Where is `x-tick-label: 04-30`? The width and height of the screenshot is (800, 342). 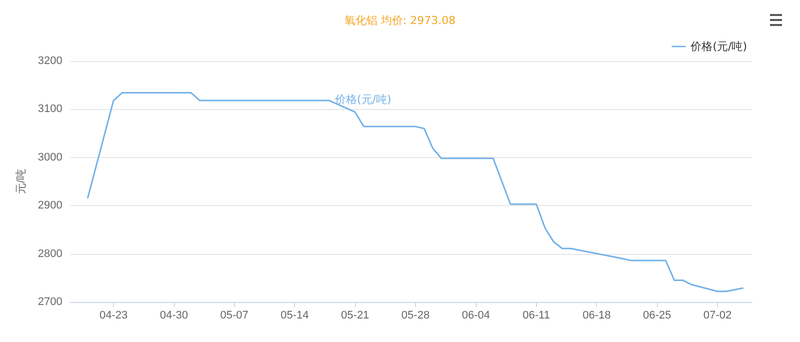 x-tick-label: 04-30 is located at coordinates (174, 316).